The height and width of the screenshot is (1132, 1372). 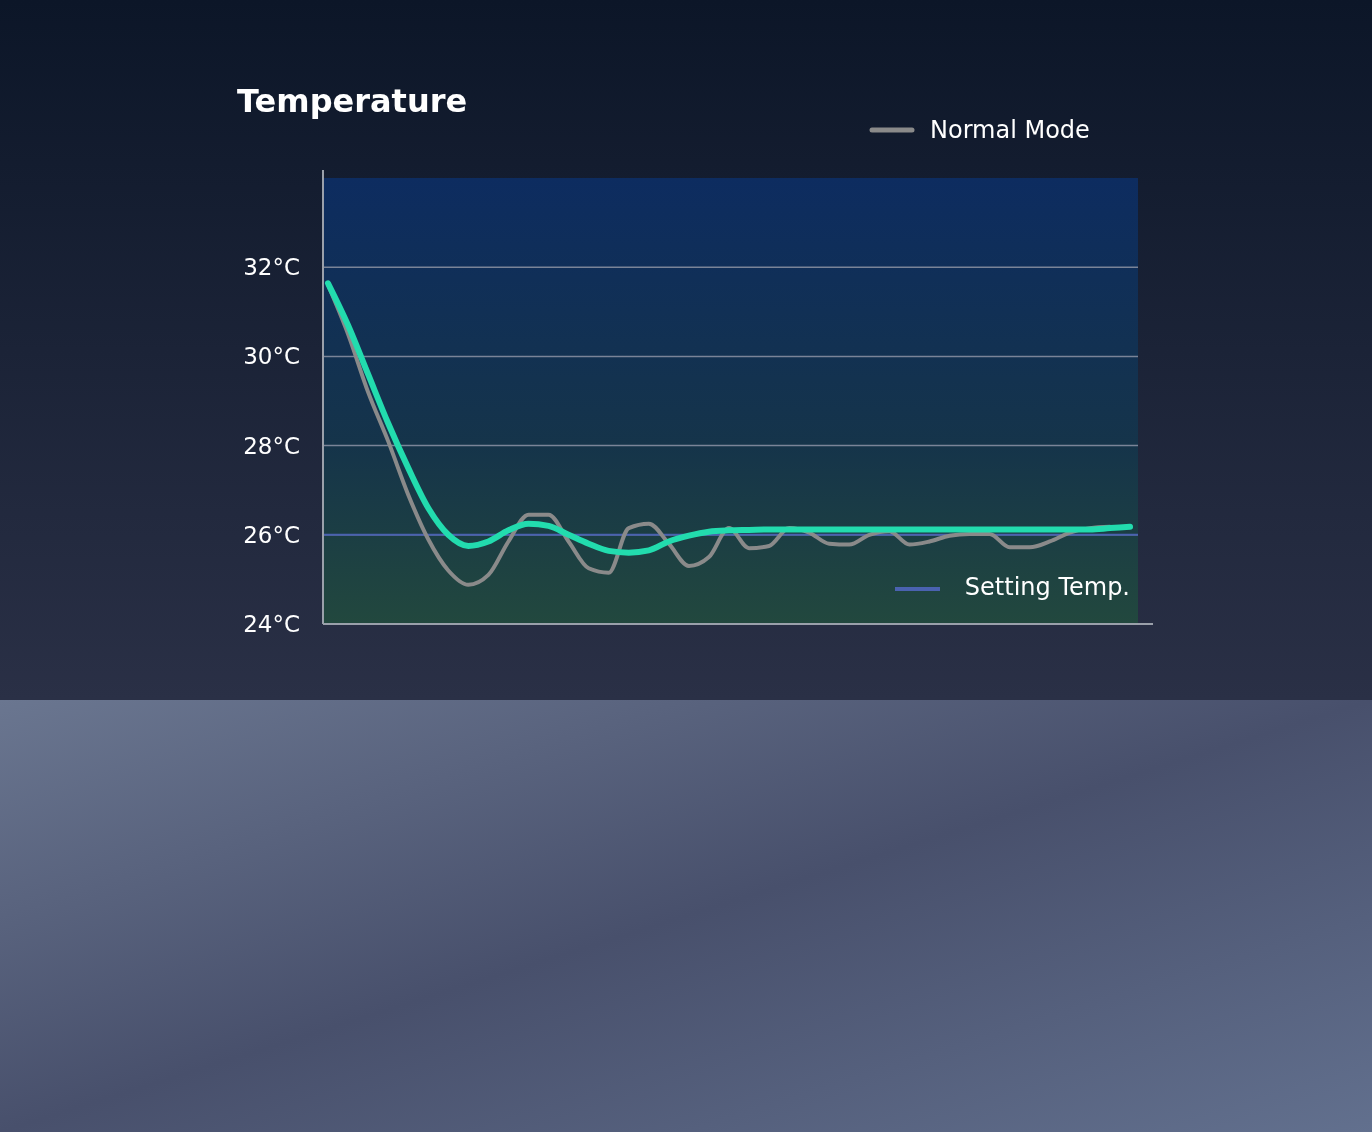 I want to click on y-tick-label: 26°C, so click(x=271, y=534).